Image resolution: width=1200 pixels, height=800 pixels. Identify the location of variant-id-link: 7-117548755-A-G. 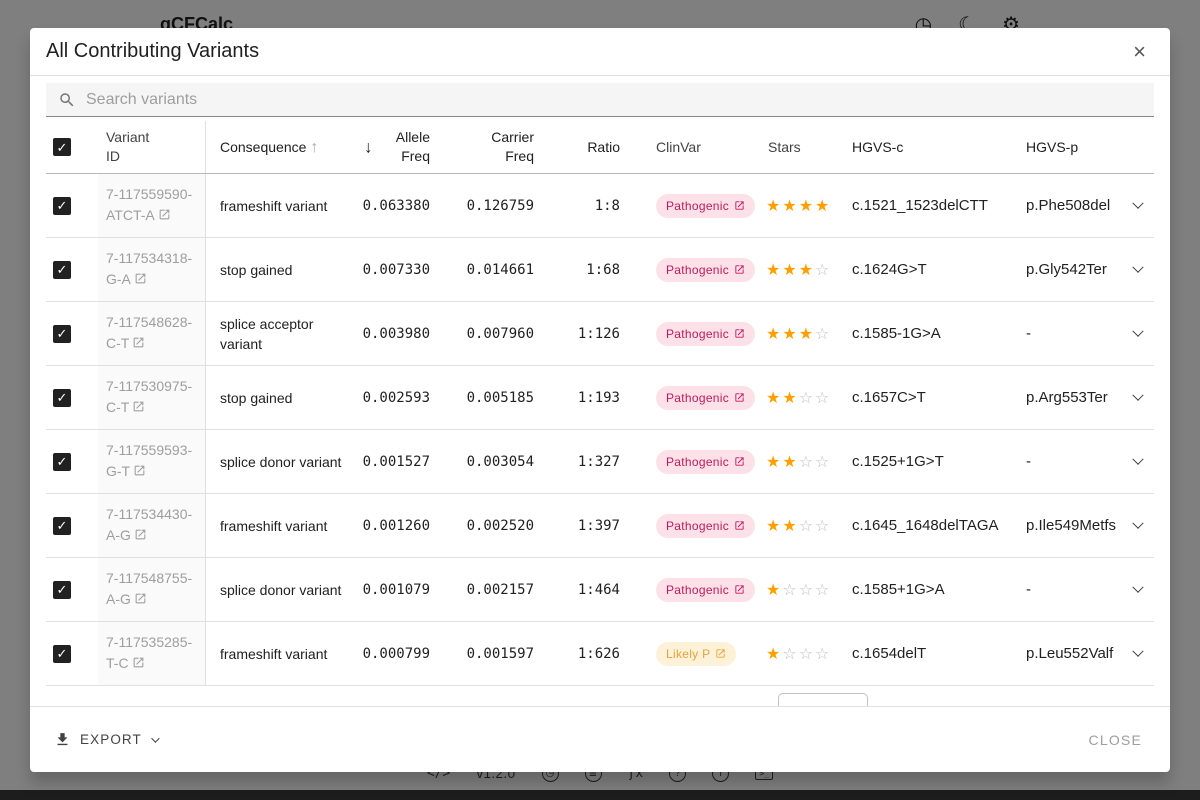
(149, 588).